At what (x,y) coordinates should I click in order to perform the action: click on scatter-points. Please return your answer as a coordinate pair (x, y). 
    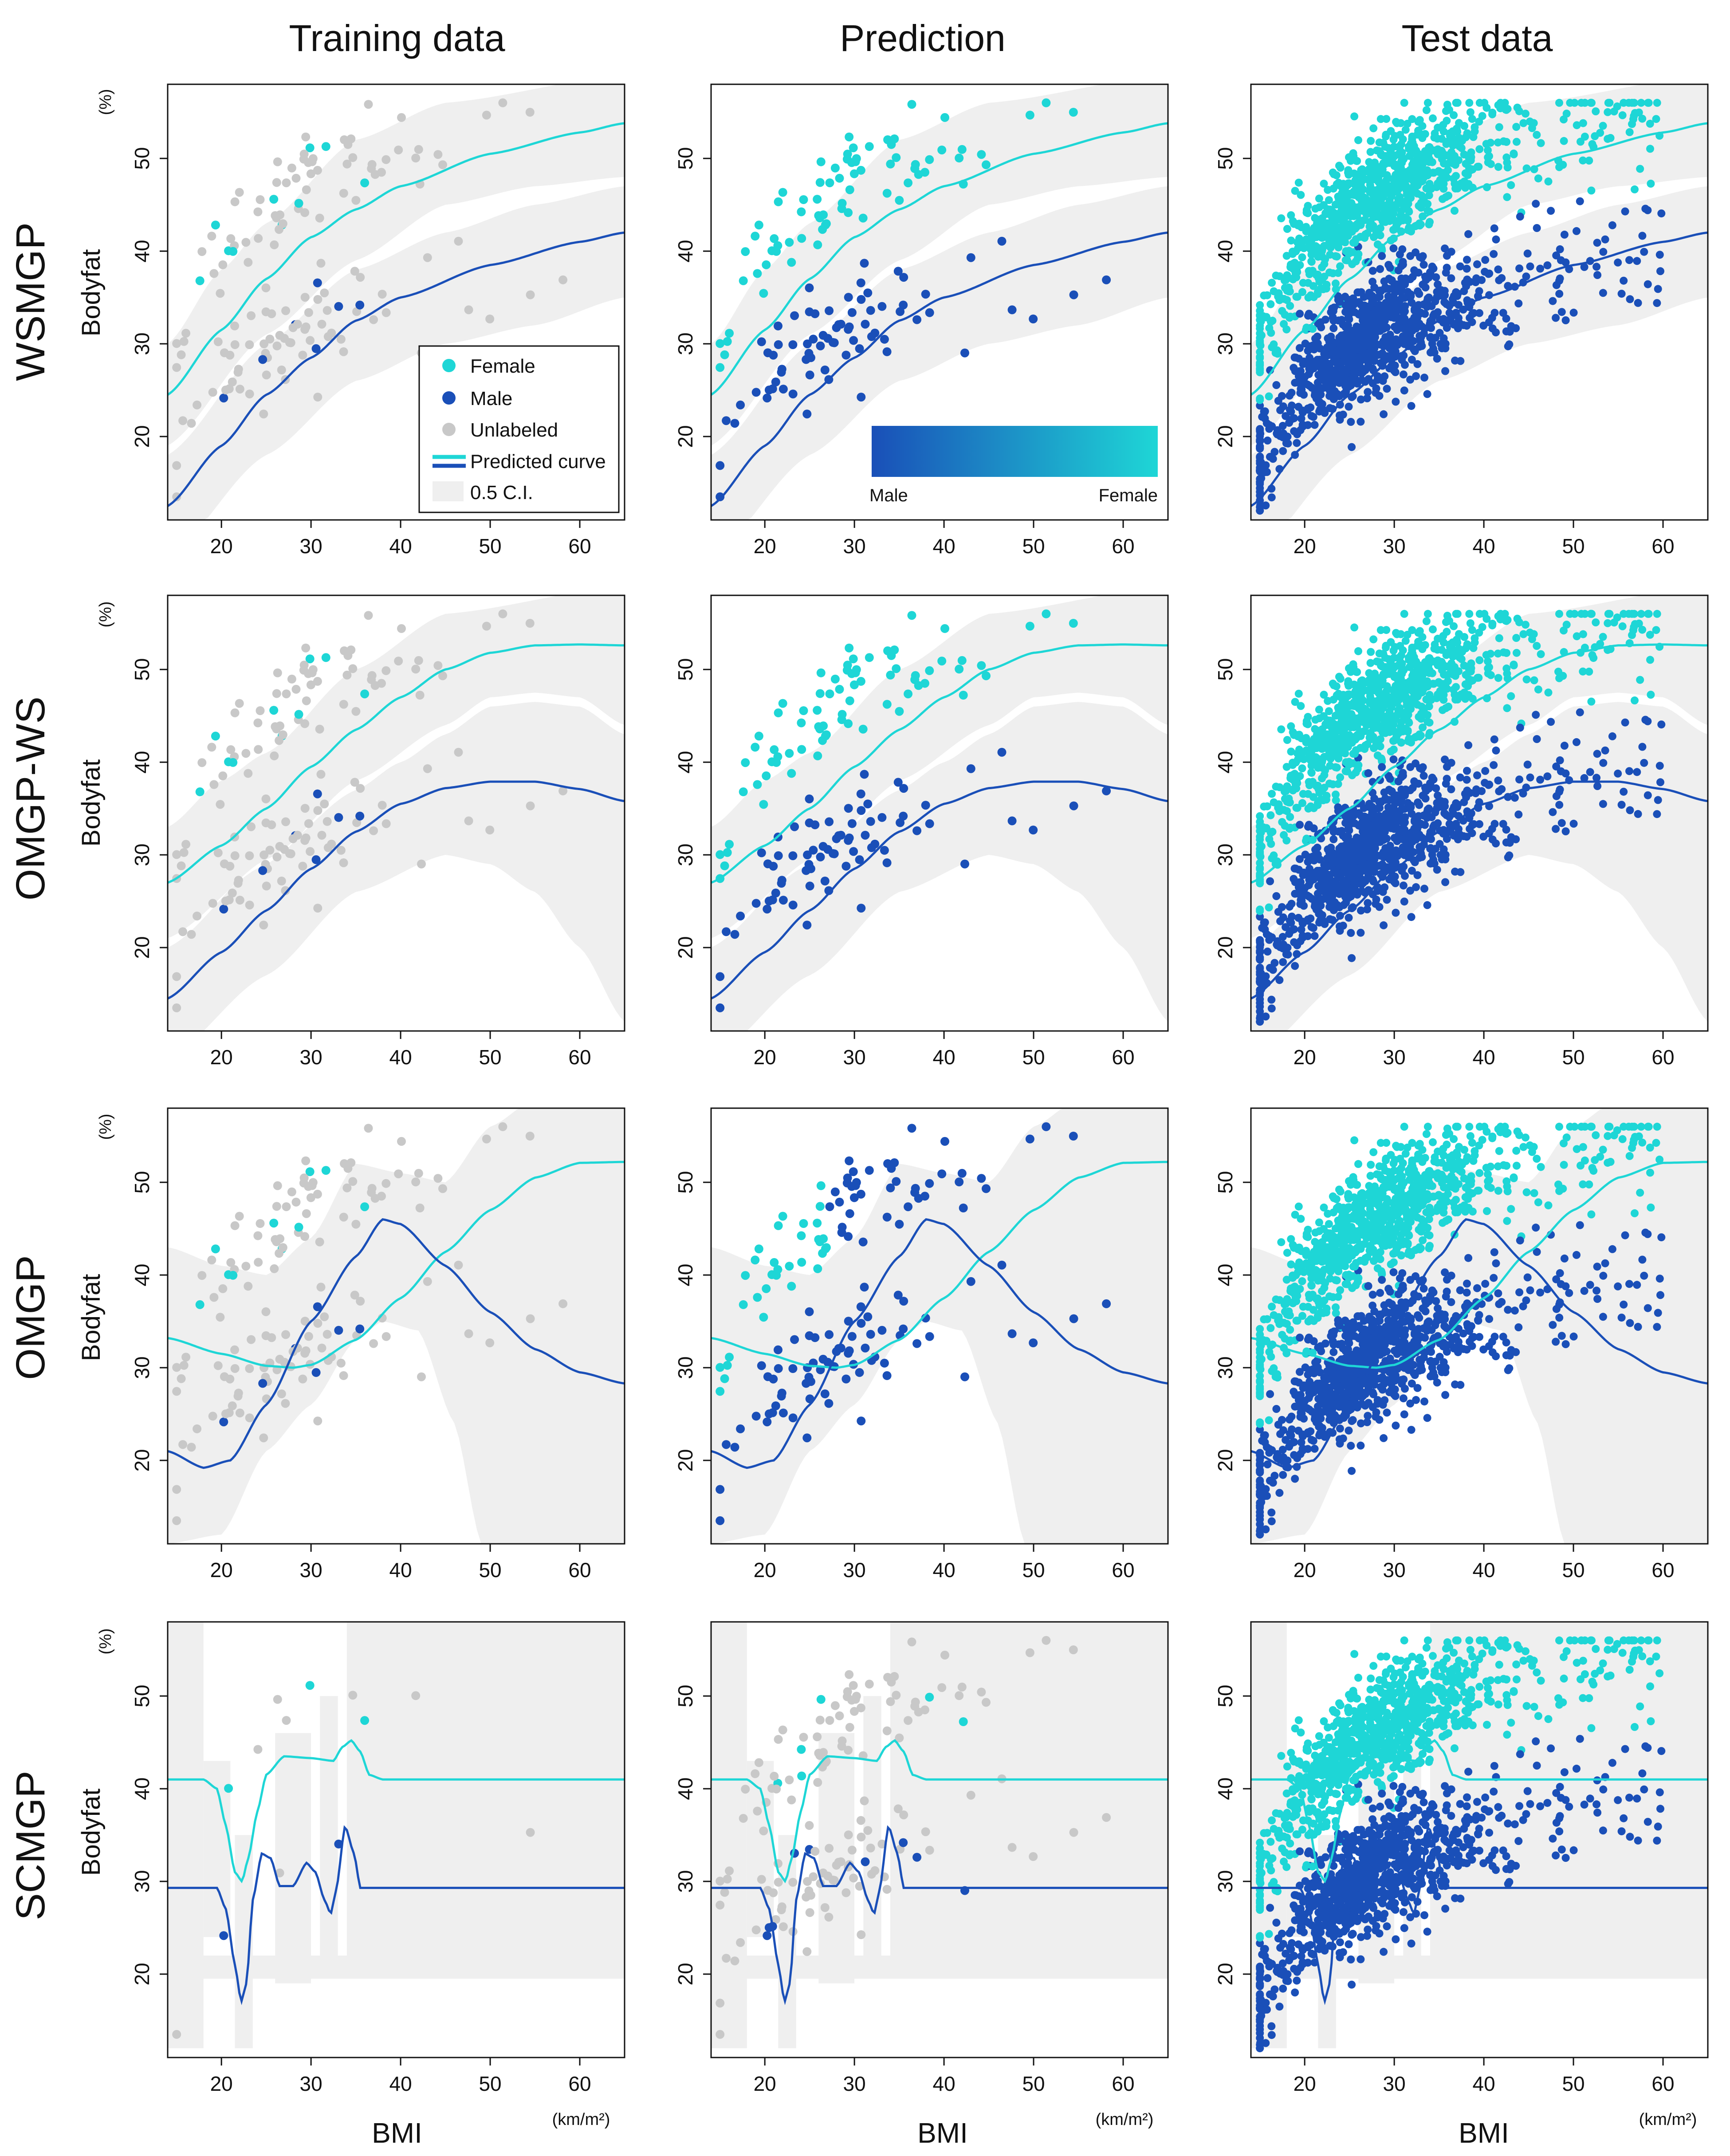
    Looking at the image, I should click on (370, 1324).